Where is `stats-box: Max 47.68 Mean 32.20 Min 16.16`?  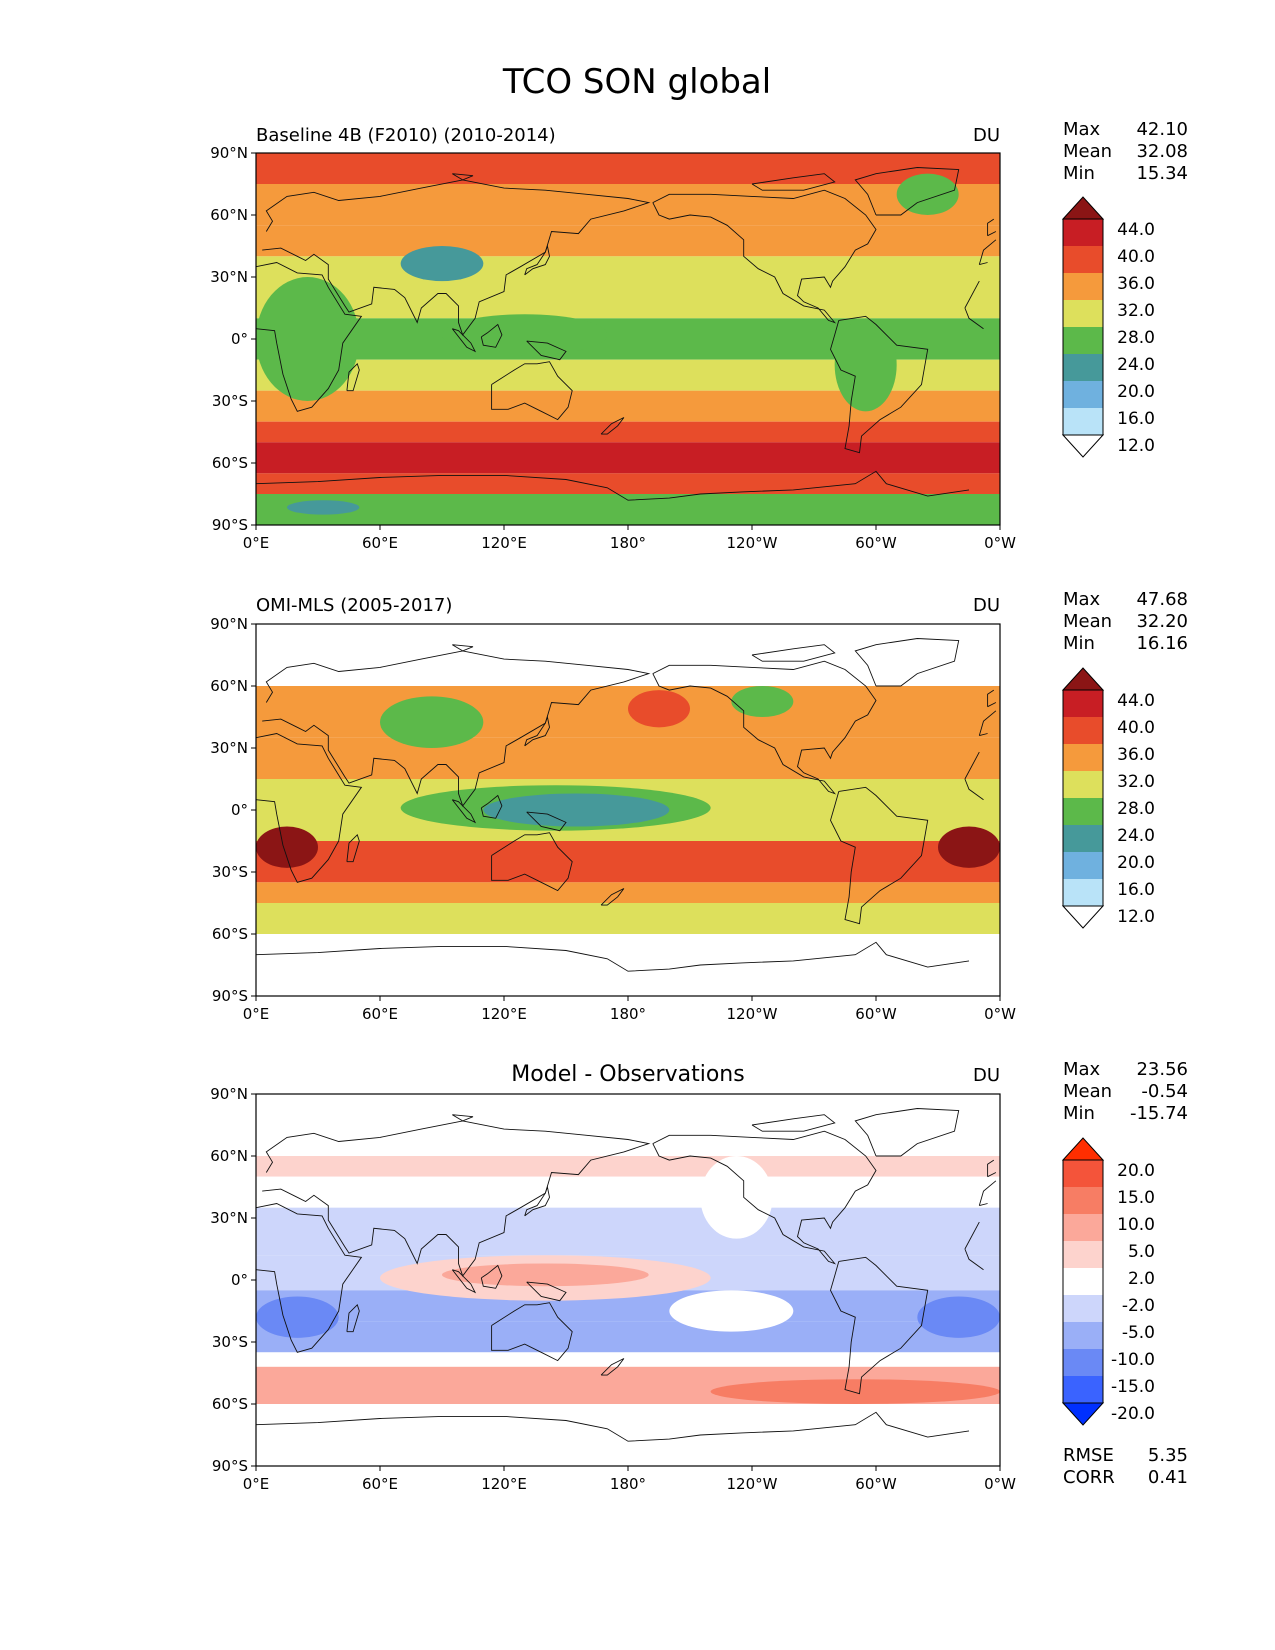
stats-box: Max 47.68 Mean 32.20 Min 16.16 is located at coordinates (1125, 621).